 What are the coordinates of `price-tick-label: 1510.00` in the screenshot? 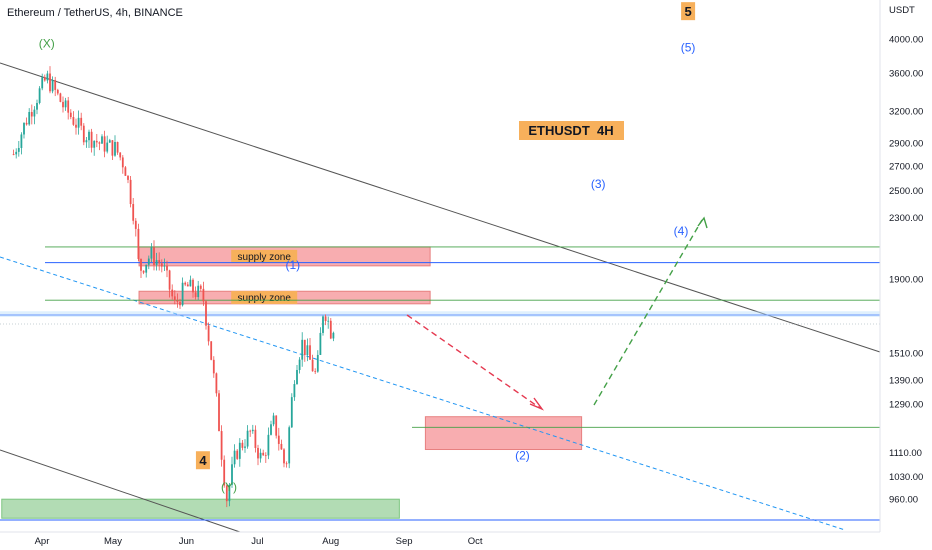 It's located at (906, 354).